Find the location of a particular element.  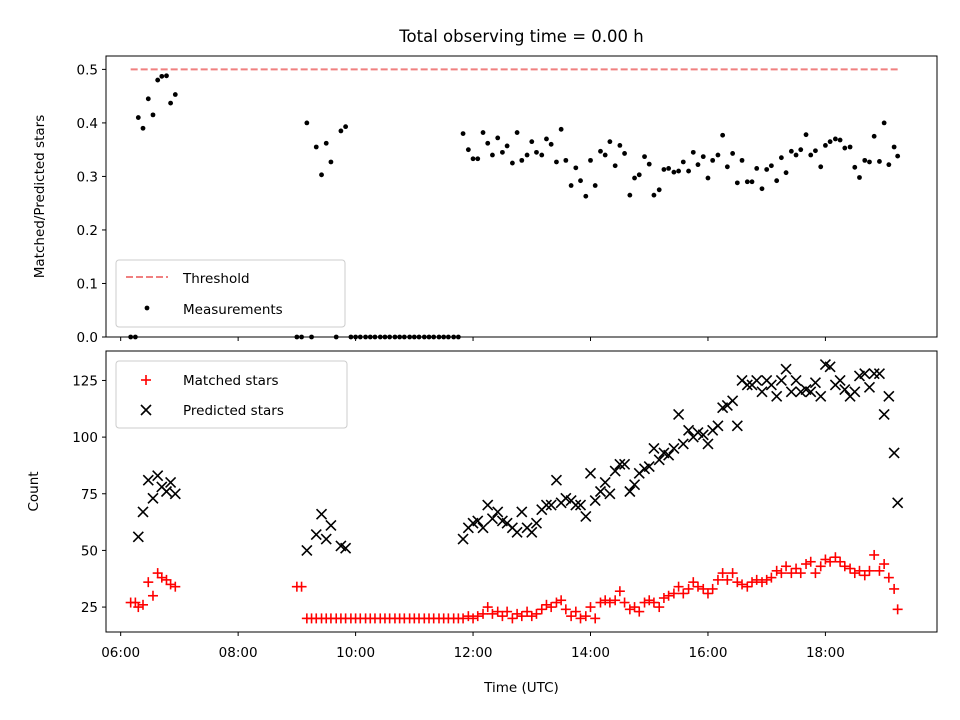

ratio-y-tick-label: 0.4 is located at coordinates (87, 124).